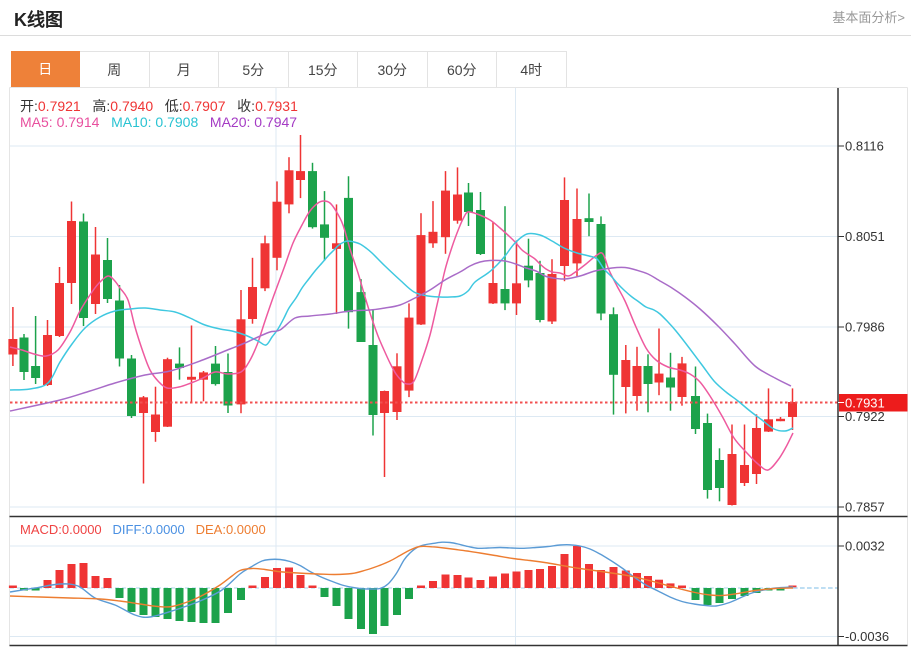 The height and width of the screenshot is (648, 911). I want to click on svg-text: 0.8051, so click(865, 236).